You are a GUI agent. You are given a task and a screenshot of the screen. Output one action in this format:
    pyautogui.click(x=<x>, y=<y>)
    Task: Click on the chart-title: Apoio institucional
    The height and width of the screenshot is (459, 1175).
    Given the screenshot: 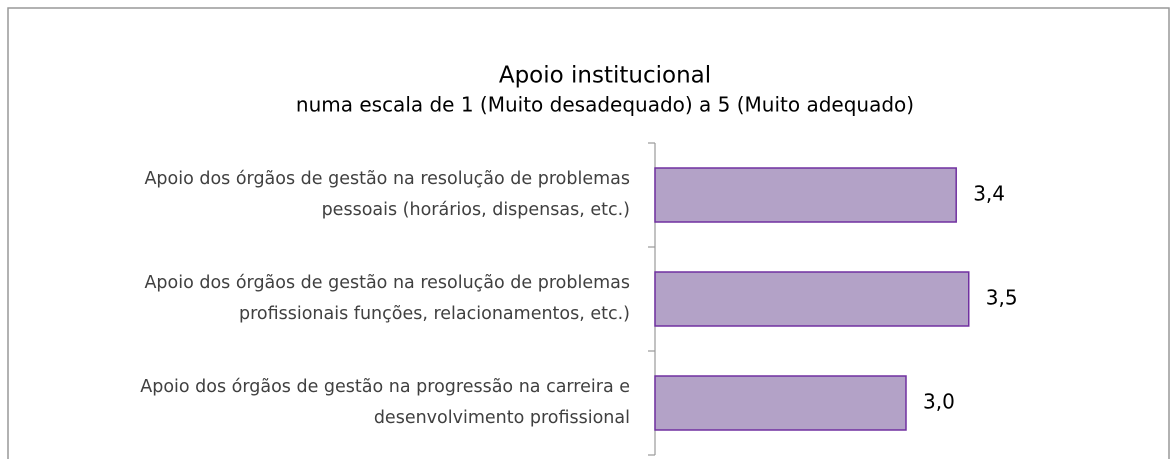 What is the action you would take?
    pyautogui.click(x=605, y=76)
    